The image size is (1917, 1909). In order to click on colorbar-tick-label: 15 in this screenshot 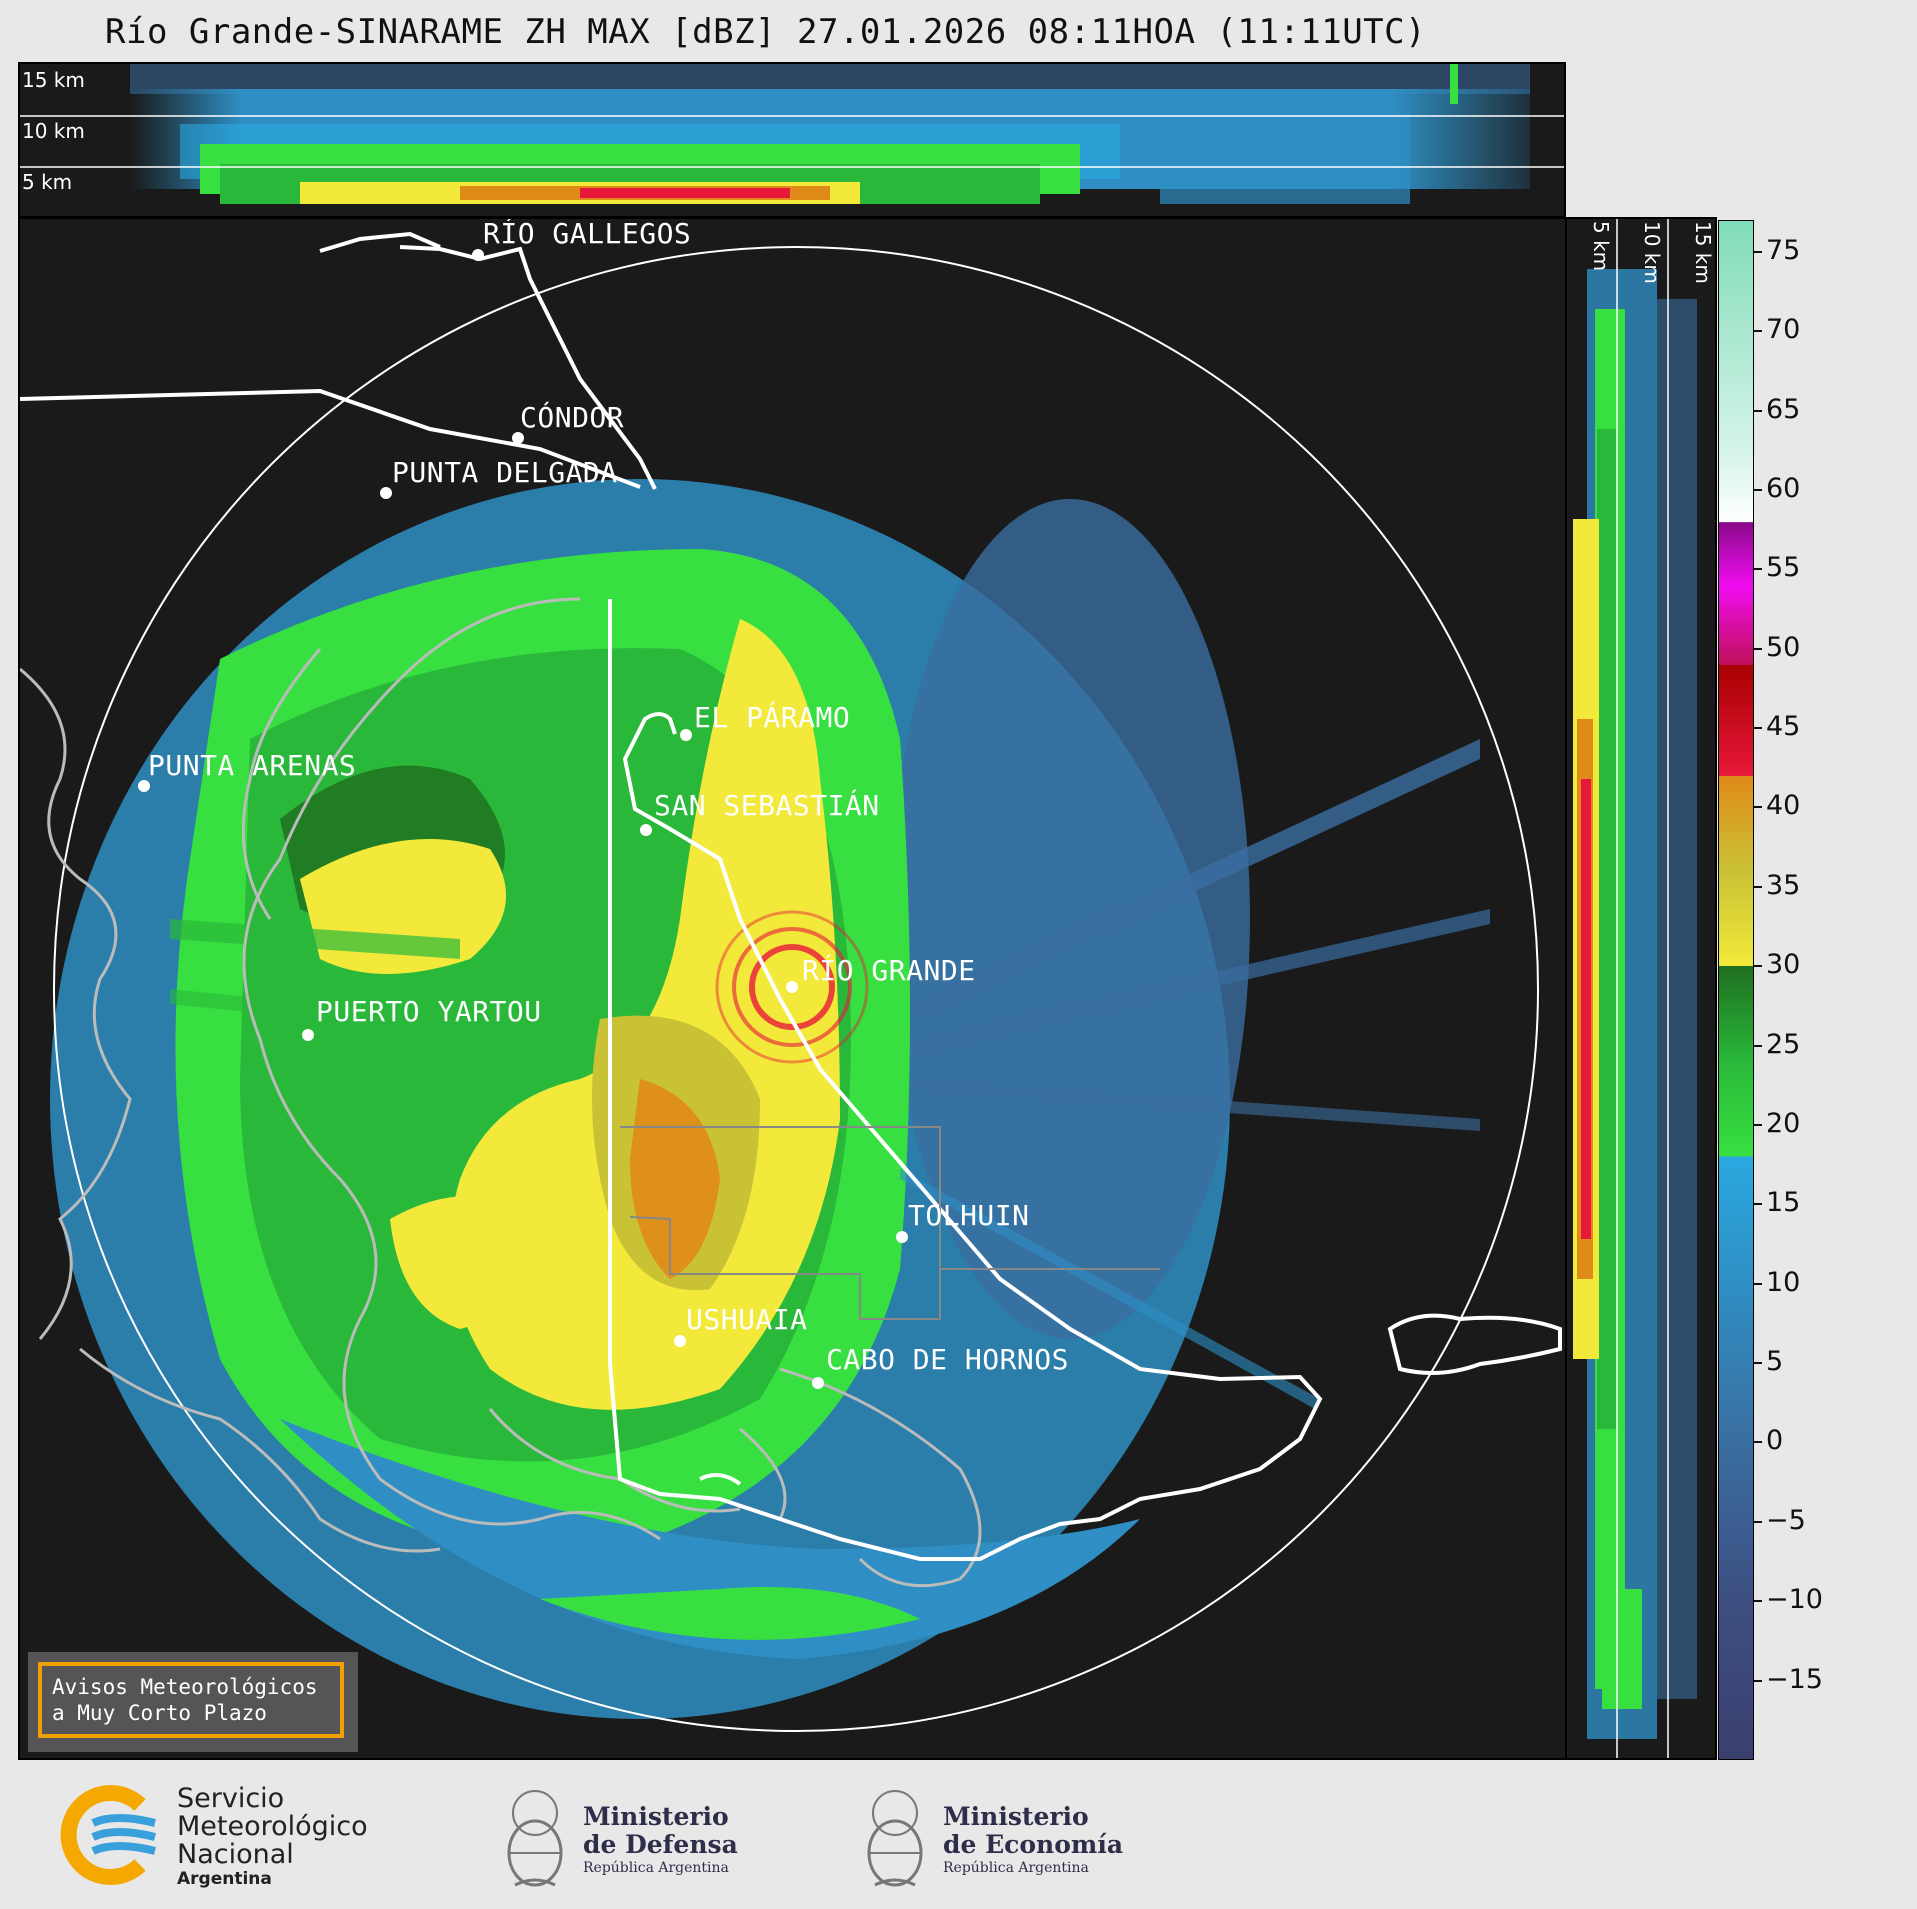, I will do `click(1783, 1203)`.